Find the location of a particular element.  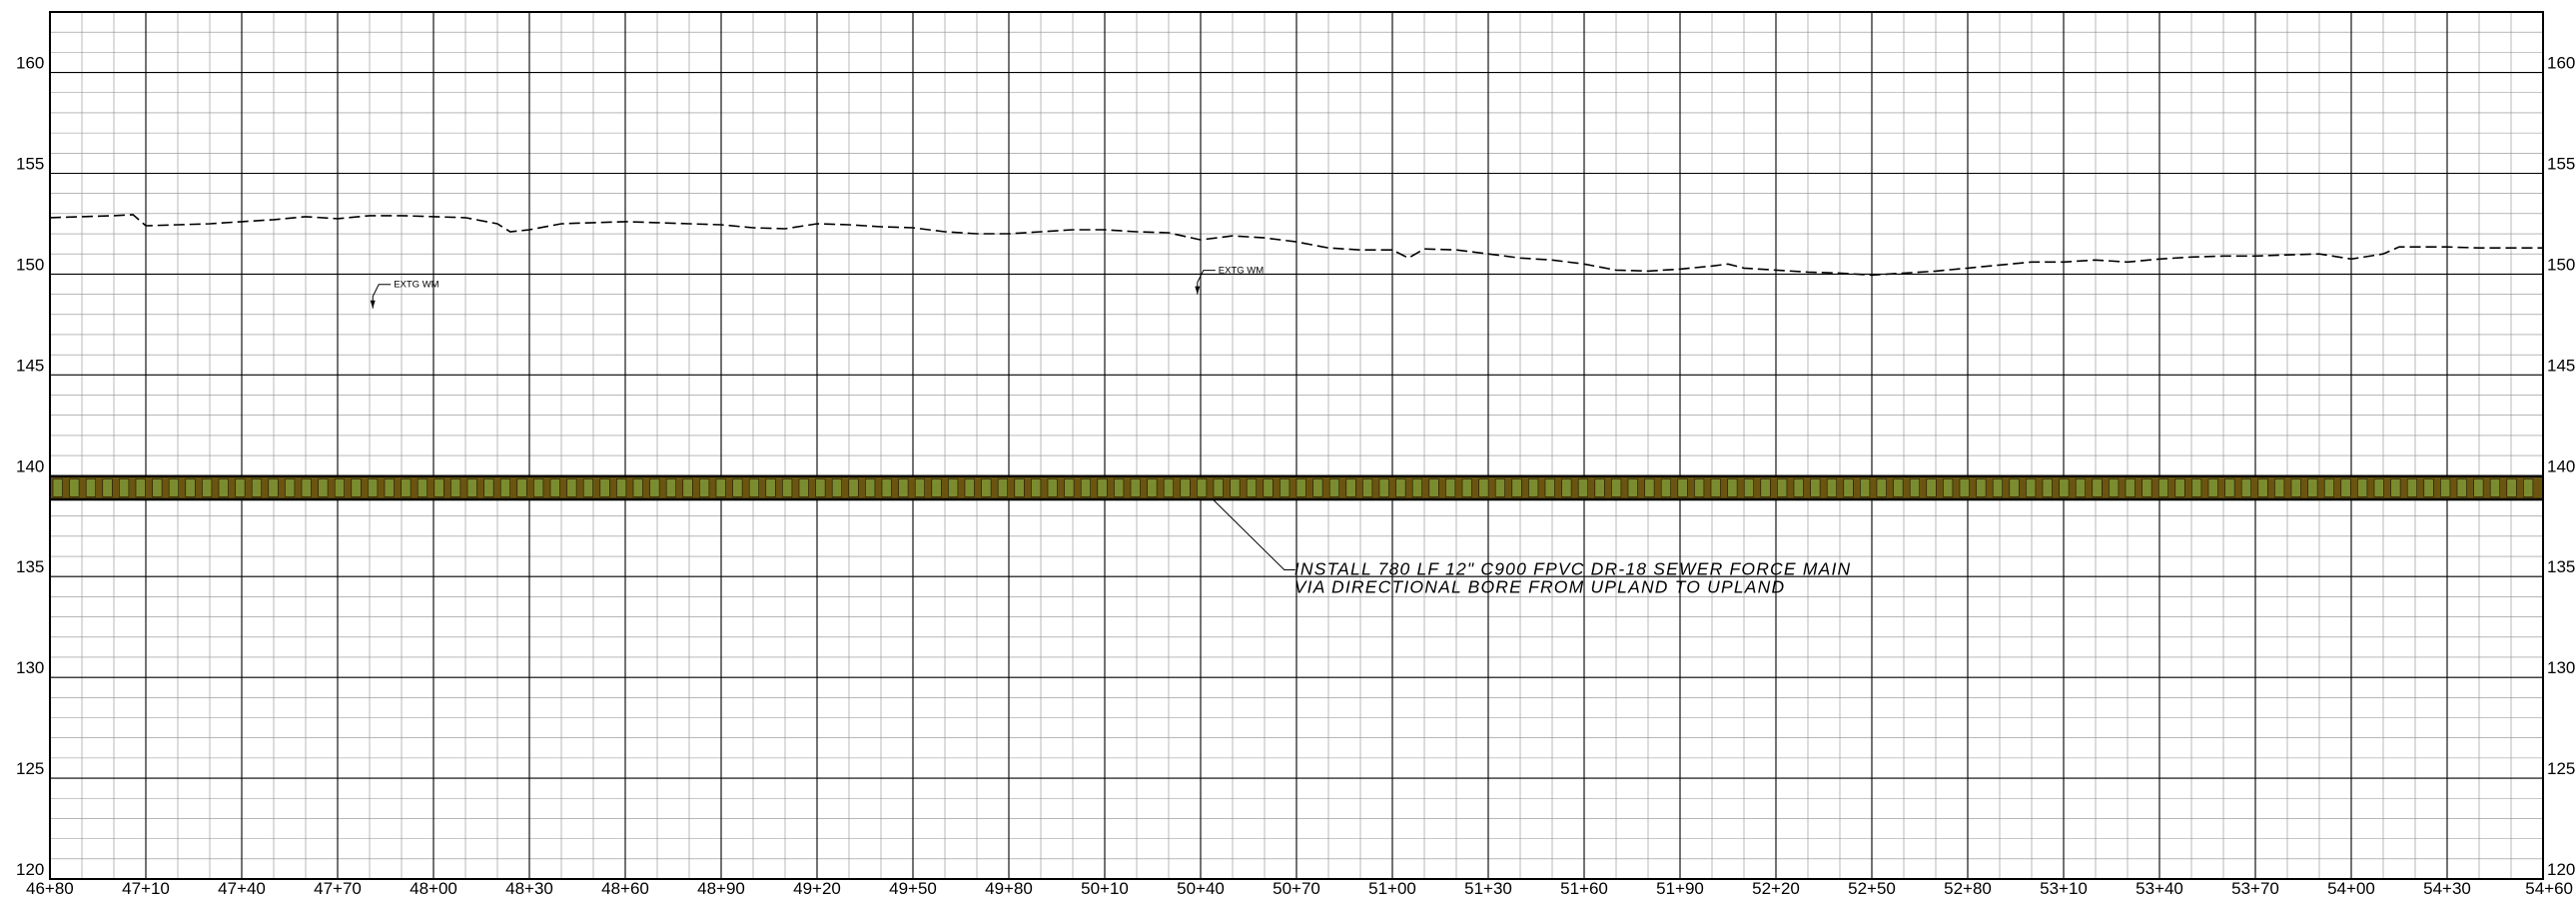

station-label: 54+00 is located at coordinates (2351, 888).